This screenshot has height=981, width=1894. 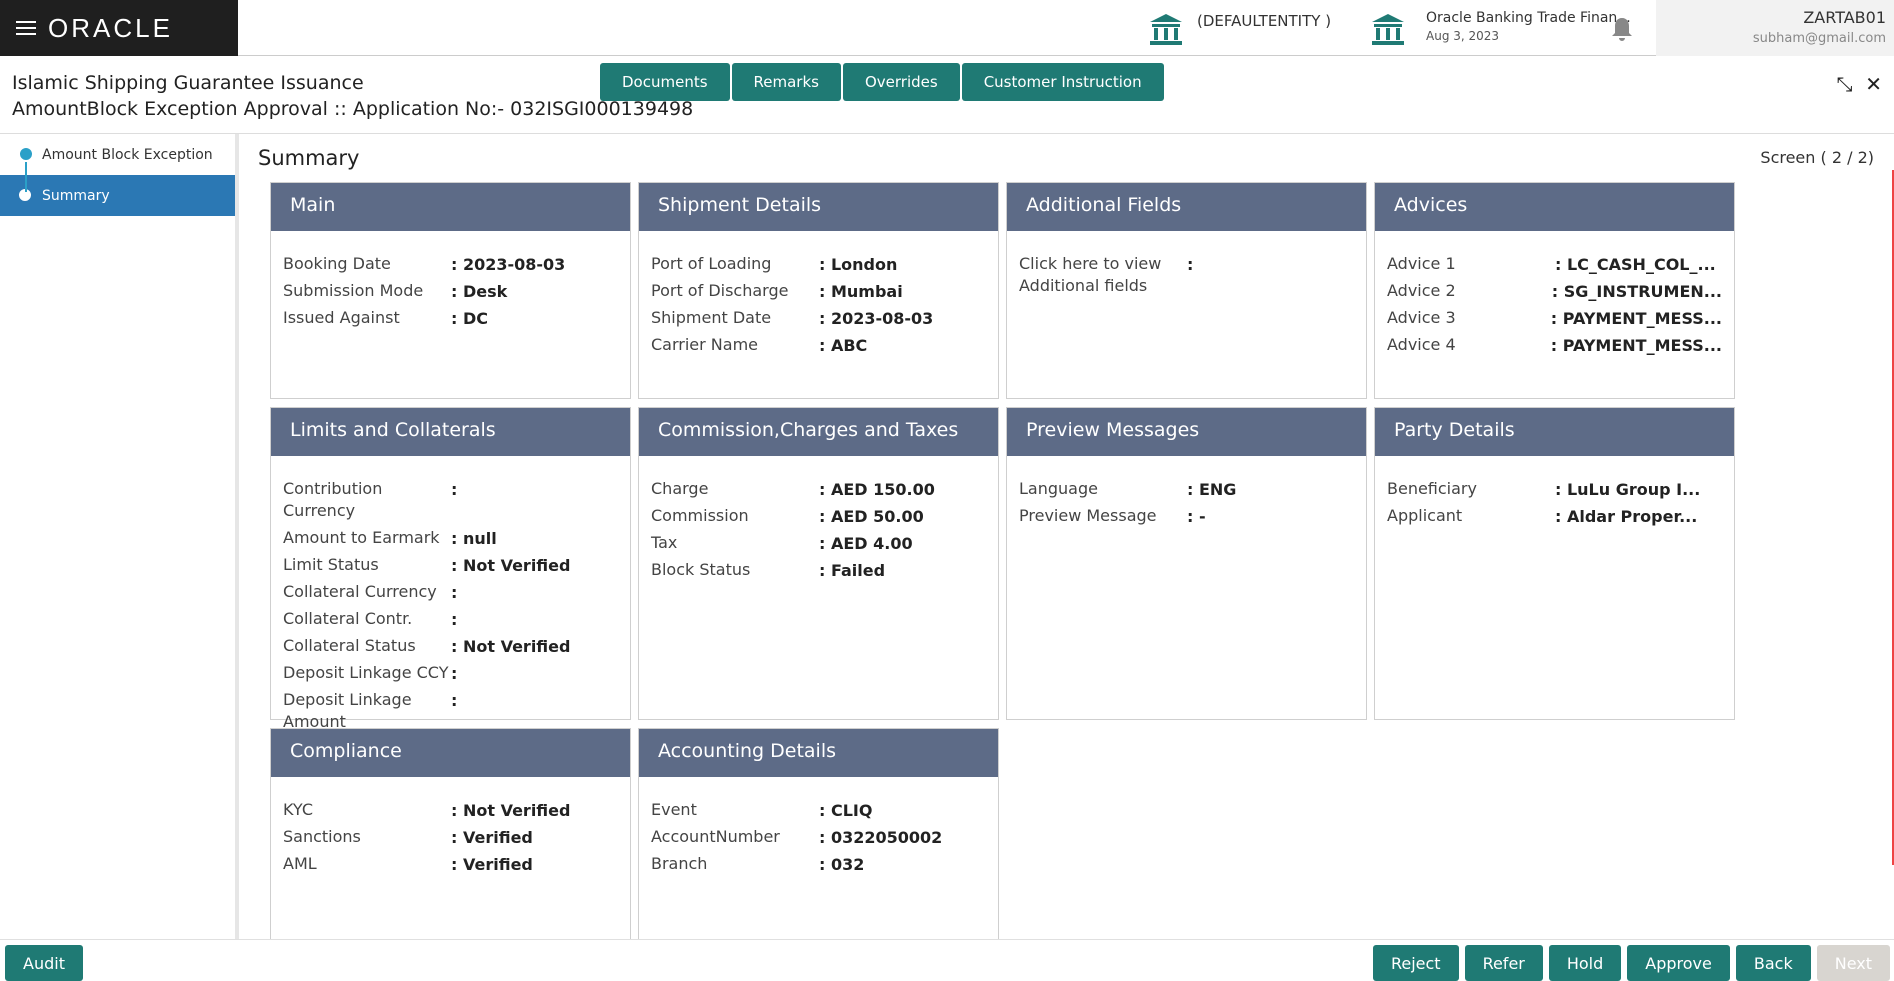 What do you see at coordinates (1166, 29) in the screenshot?
I see `entity-icon` at bounding box center [1166, 29].